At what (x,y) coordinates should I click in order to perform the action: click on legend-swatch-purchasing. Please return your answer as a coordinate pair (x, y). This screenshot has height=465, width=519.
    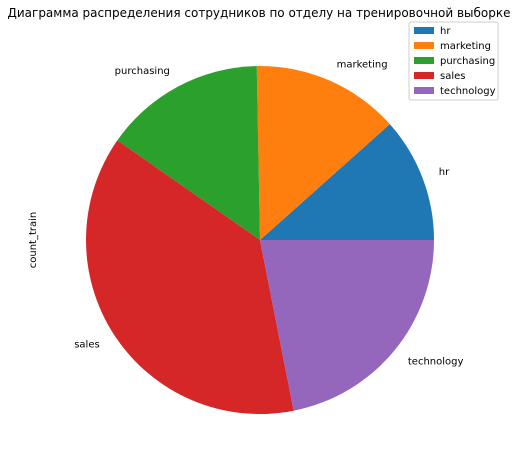
    Looking at the image, I should click on (424, 60).